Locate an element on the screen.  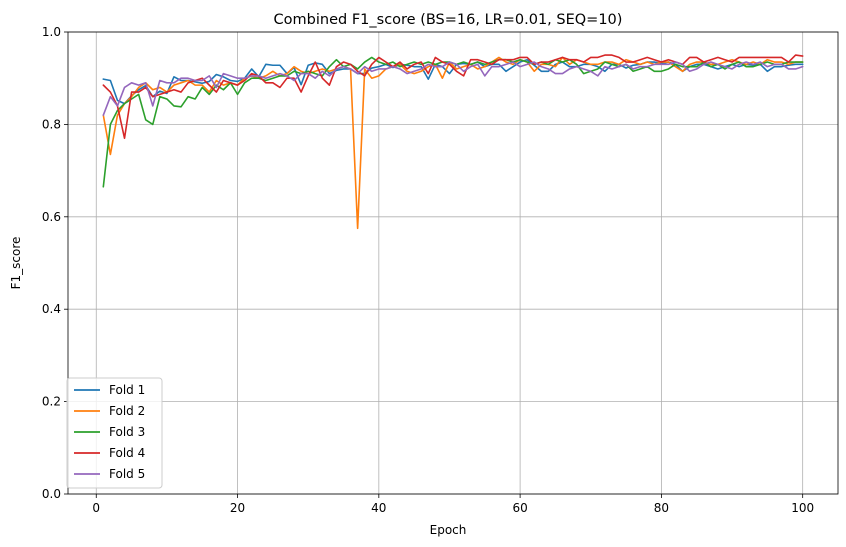
x-tick-label: 0 is located at coordinates (96, 508).